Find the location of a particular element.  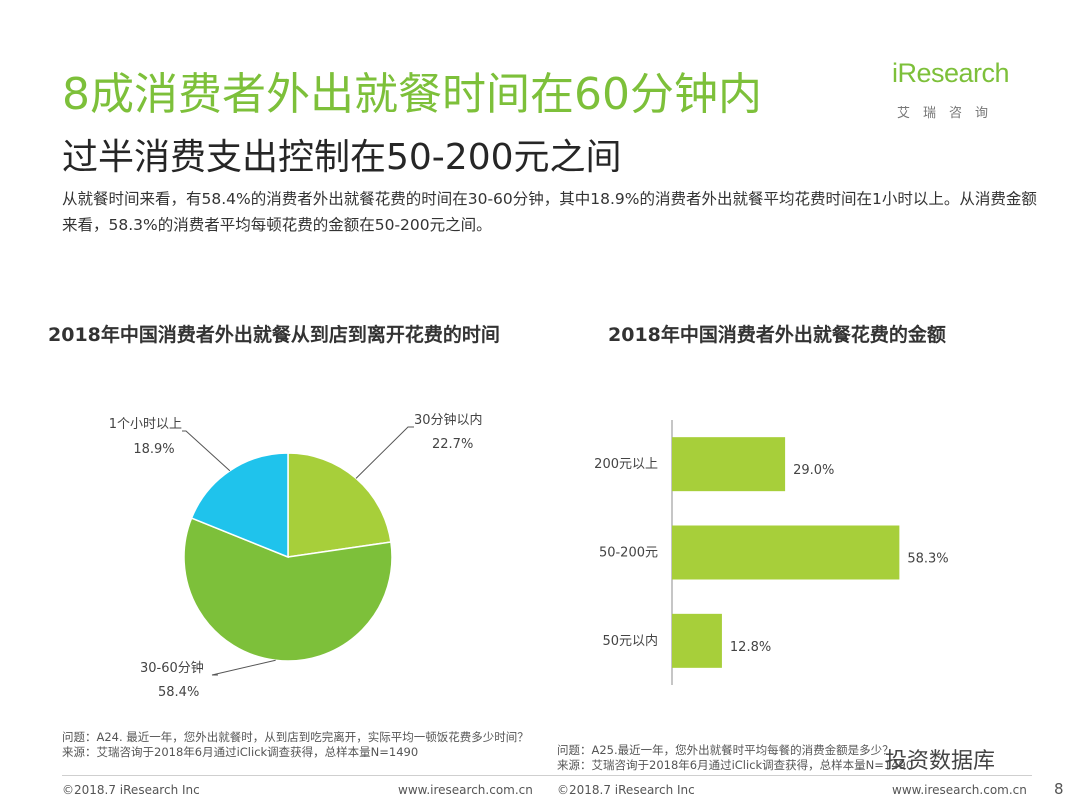

pie-chart: 30分钟以内 22.7% 30-60分钟 58.4% 1个小时以上 18.9% is located at coordinates (296, 556).